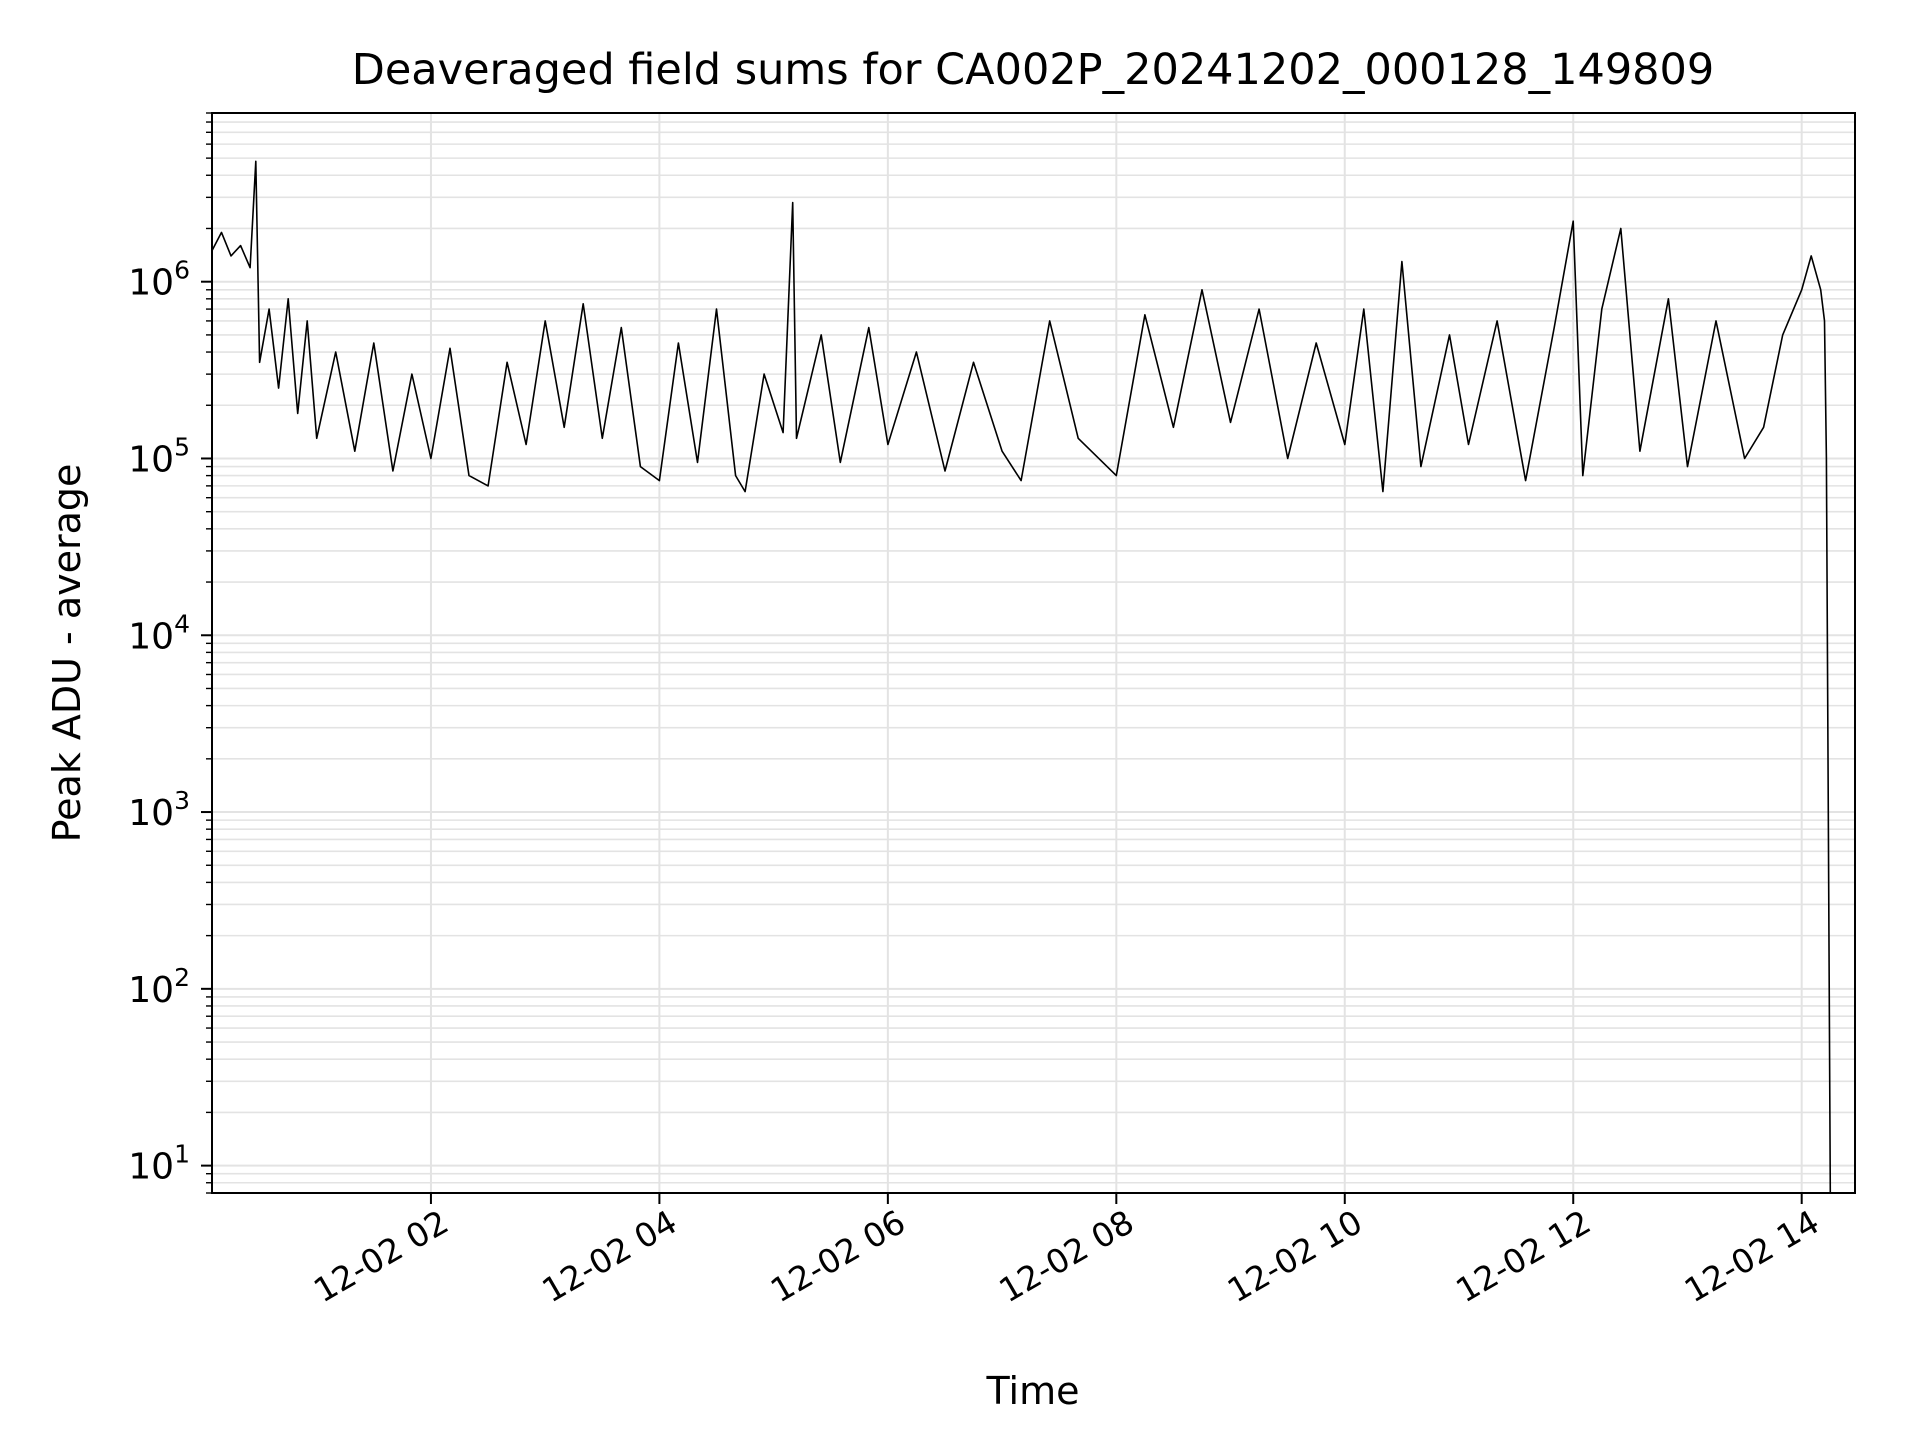 The height and width of the screenshot is (1440, 1920). What do you see at coordinates (1033, 1391) in the screenshot?
I see `x-axis-label: Time` at bounding box center [1033, 1391].